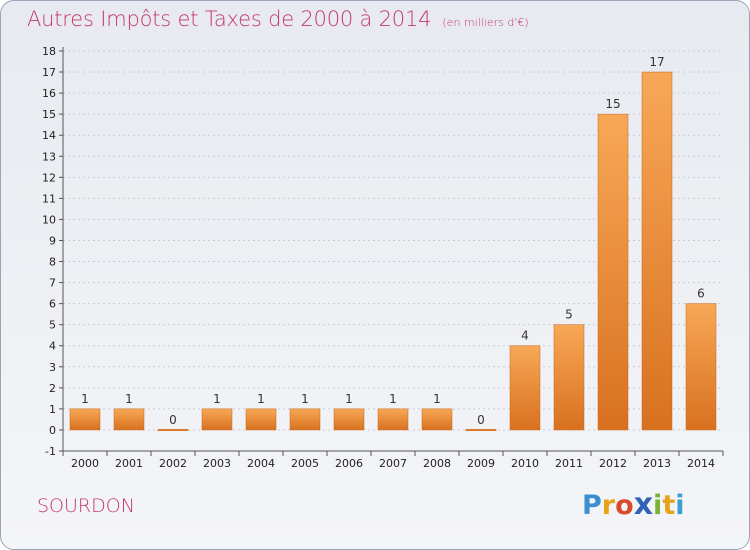 The image size is (750, 550). I want to click on y-tick-label: 10, so click(49, 219).